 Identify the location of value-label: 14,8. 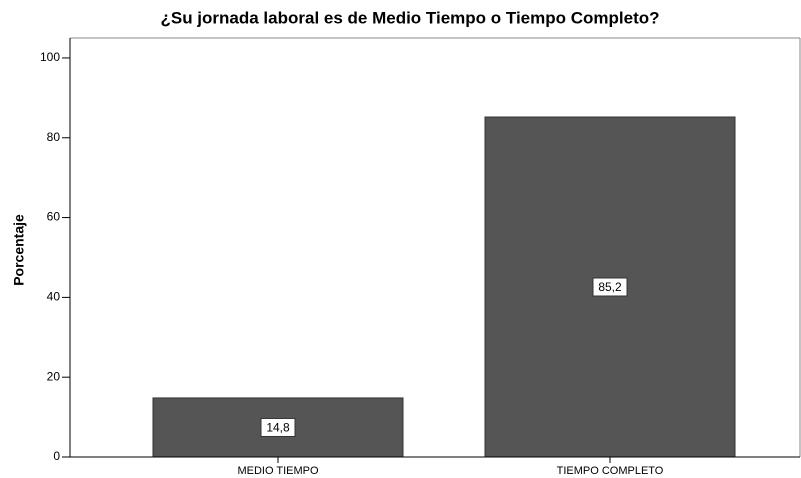
(278, 428).